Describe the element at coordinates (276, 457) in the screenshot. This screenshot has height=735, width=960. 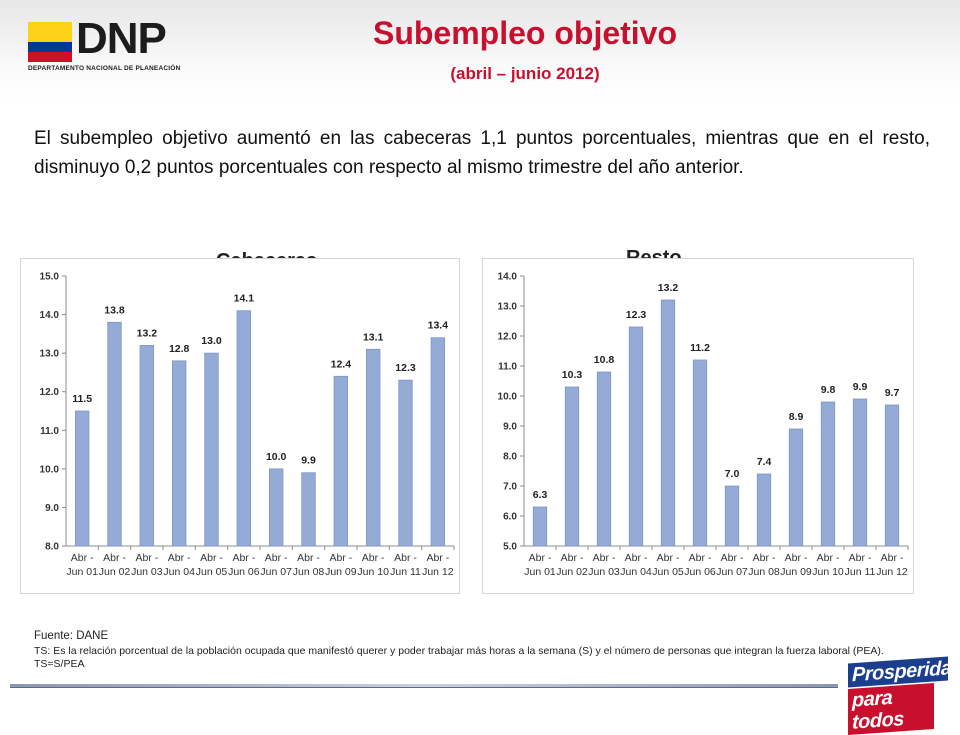
I see `data-label: 10.0` at that location.